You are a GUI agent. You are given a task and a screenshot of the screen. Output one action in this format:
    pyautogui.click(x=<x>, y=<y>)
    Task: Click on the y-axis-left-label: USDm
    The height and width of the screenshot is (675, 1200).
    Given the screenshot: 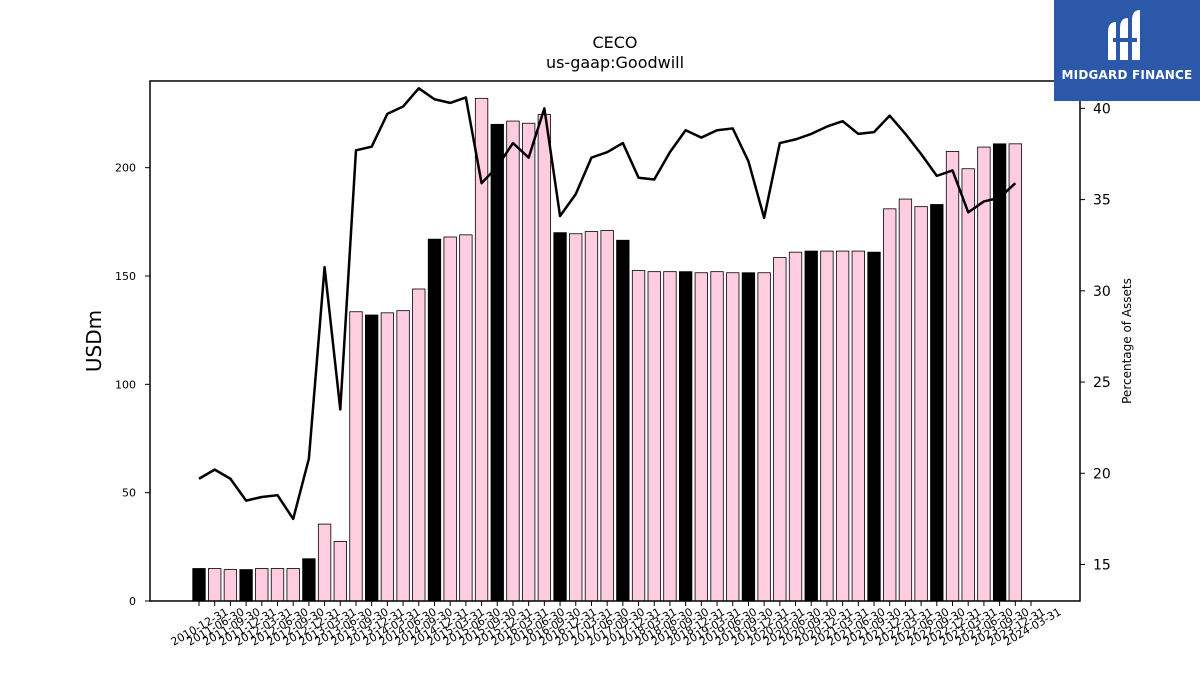 What is the action you would take?
    pyautogui.click(x=94, y=341)
    